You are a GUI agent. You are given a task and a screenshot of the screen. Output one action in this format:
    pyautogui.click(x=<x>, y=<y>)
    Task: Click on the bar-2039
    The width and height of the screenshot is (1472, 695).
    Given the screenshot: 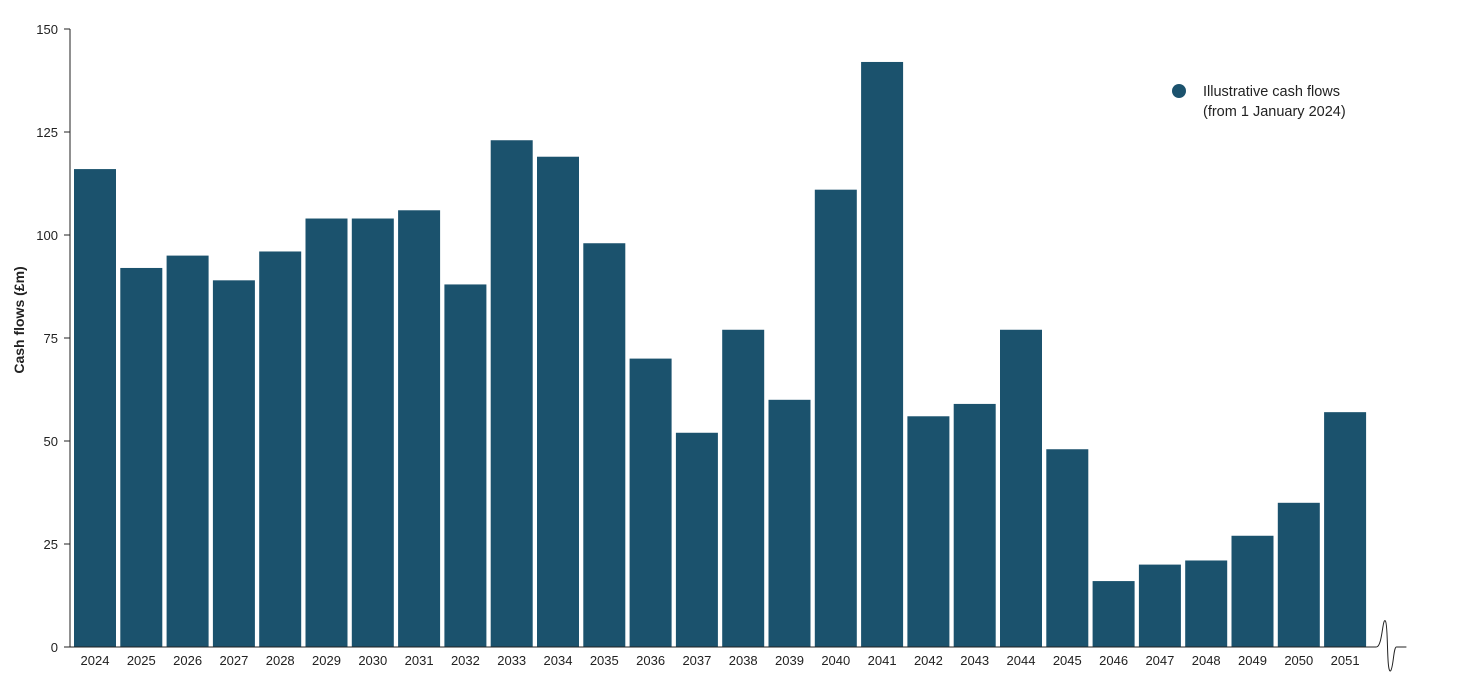 What is the action you would take?
    pyautogui.click(x=789, y=523)
    